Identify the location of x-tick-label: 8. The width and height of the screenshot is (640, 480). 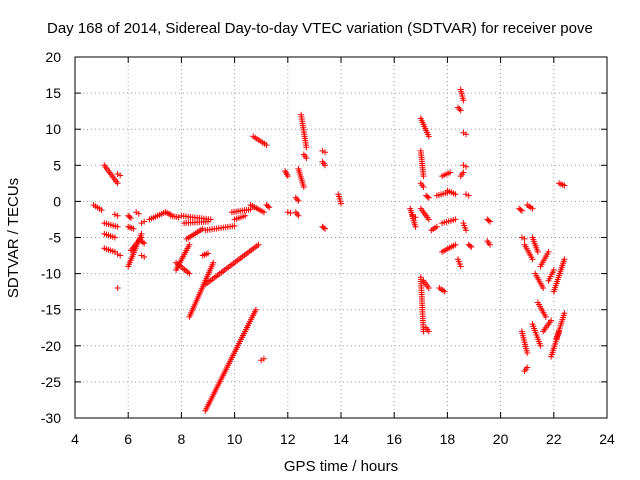
(182, 439).